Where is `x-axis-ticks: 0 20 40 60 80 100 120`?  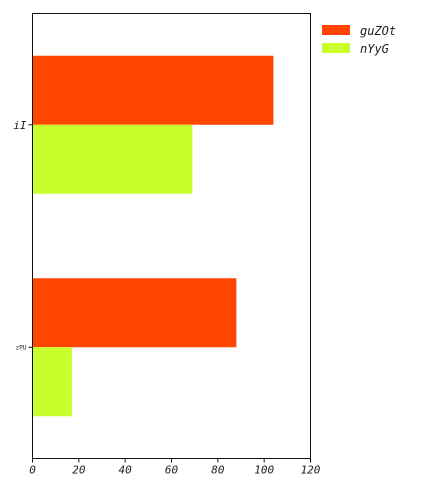
x-axis-ticks: 0 20 40 60 80 100 120 is located at coordinates (175, 467).